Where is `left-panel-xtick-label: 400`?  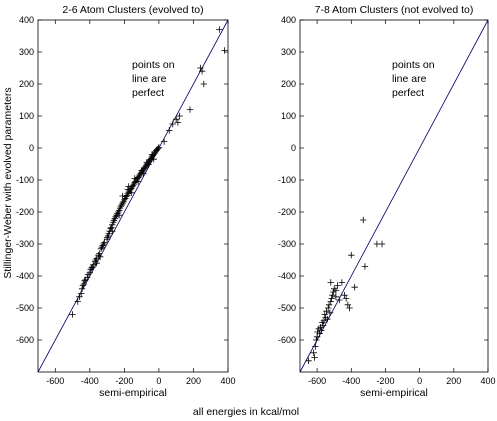 left-panel-xtick-label: 400 is located at coordinates (227, 381).